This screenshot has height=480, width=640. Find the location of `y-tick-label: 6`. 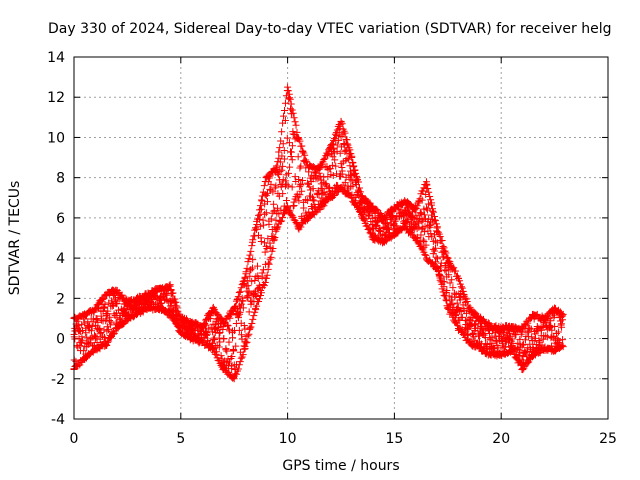

y-tick-label: 6 is located at coordinates (60, 219).